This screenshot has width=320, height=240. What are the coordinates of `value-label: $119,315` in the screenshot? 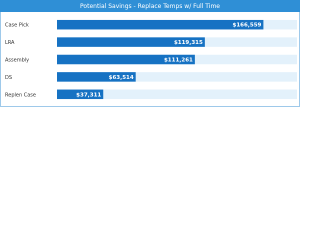 It's located at (188, 43).